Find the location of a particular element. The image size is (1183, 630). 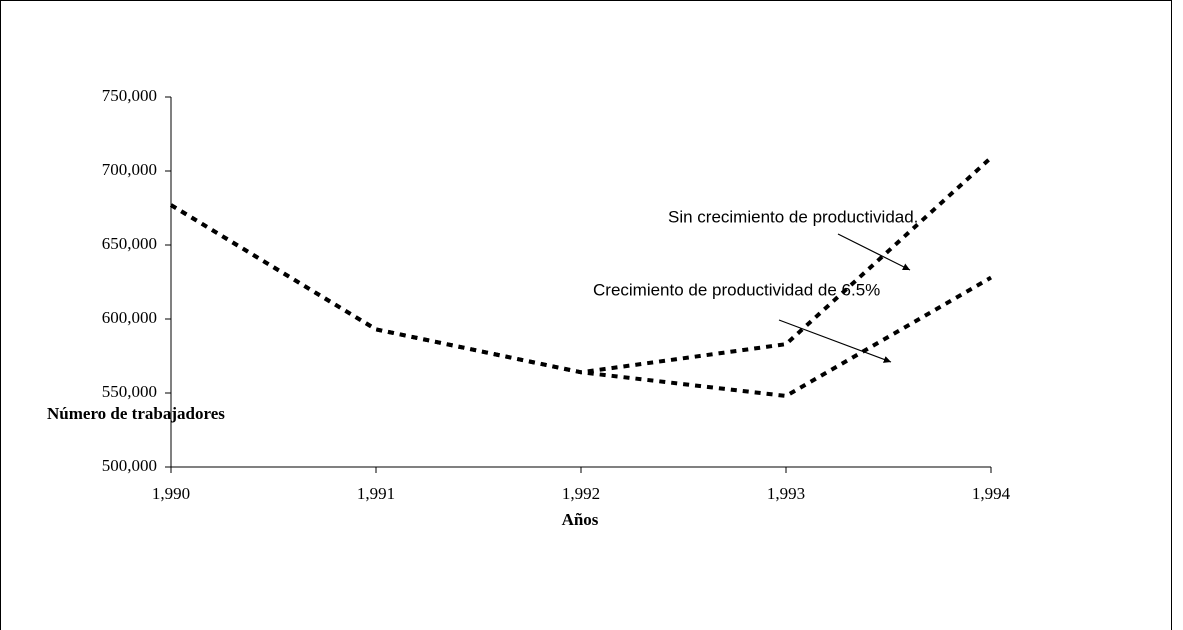

y-tick-label: 600,000 is located at coordinates (129, 317).